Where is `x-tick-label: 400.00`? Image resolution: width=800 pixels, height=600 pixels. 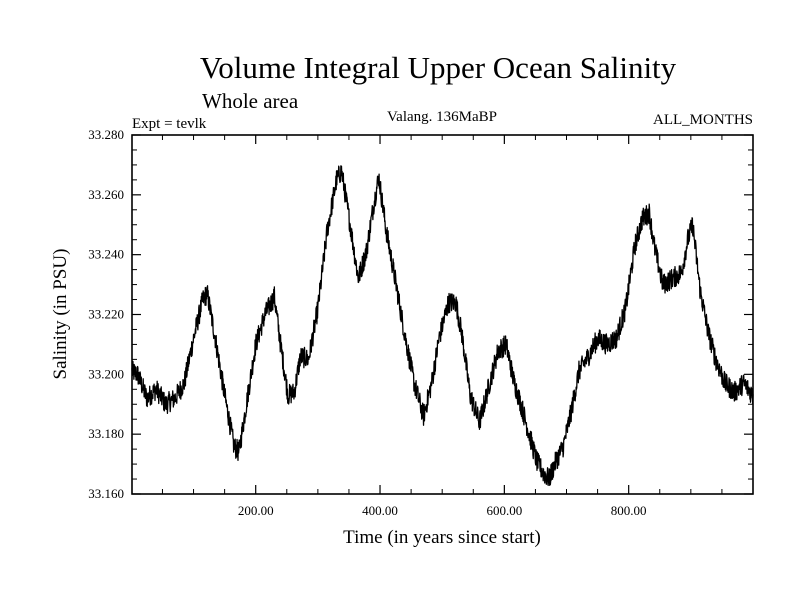
x-tick-label: 400.00 is located at coordinates (380, 510).